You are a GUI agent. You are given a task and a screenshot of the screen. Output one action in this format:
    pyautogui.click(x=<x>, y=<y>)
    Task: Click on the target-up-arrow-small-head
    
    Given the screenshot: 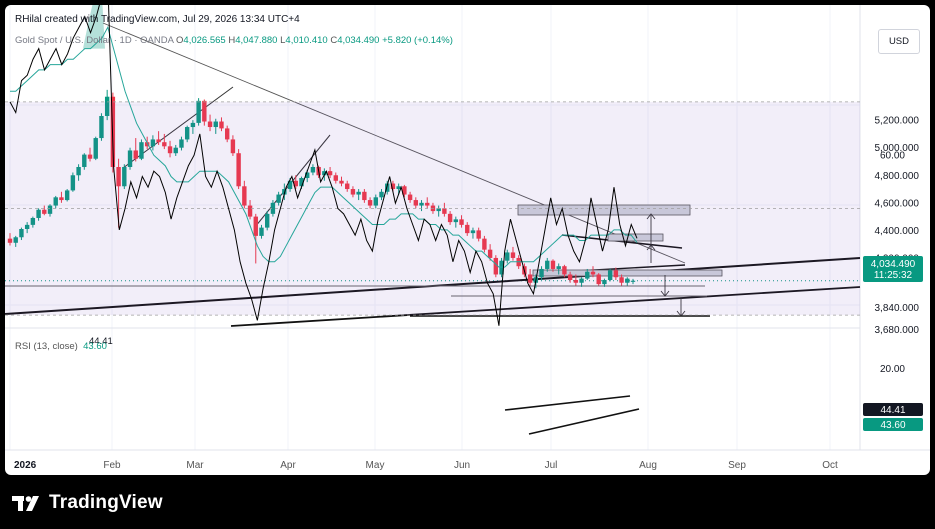 What is the action you would take?
    pyautogui.click(x=651, y=247)
    